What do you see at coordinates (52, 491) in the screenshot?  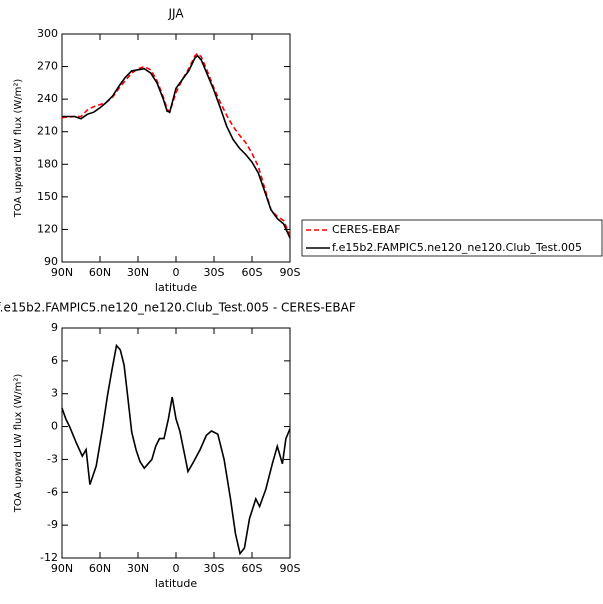 I see `y-tick-label: -6` at bounding box center [52, 491].